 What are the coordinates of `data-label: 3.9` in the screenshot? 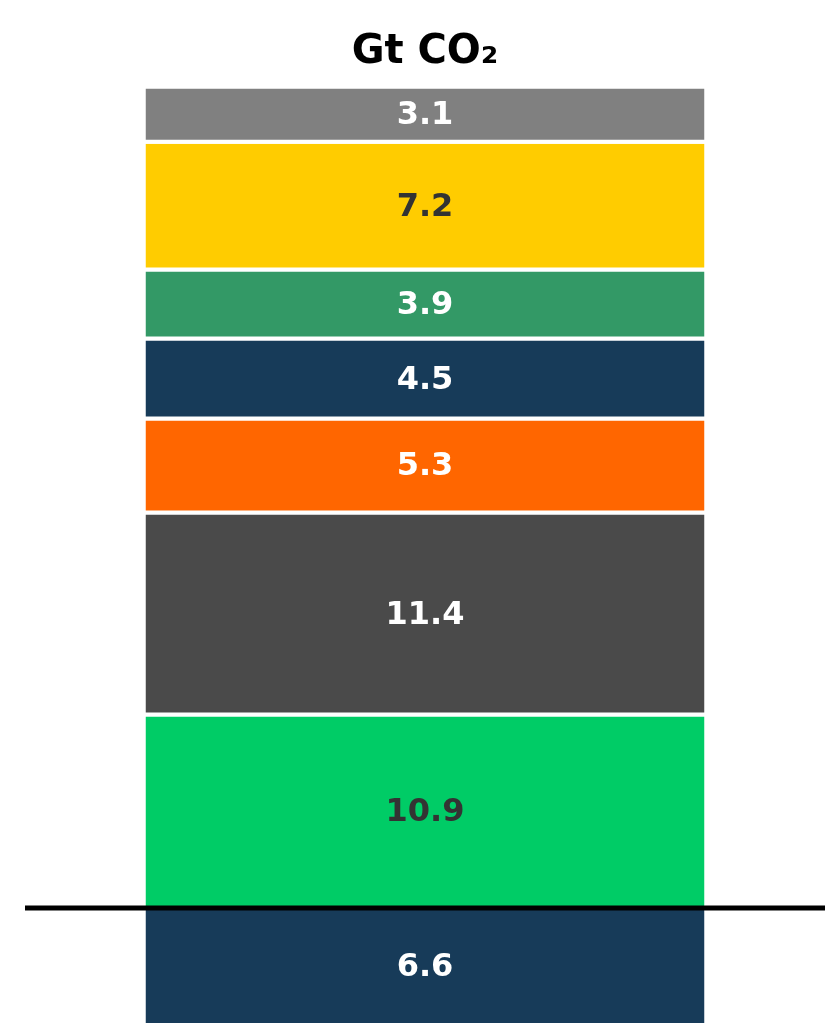 It's located at (425, 303).